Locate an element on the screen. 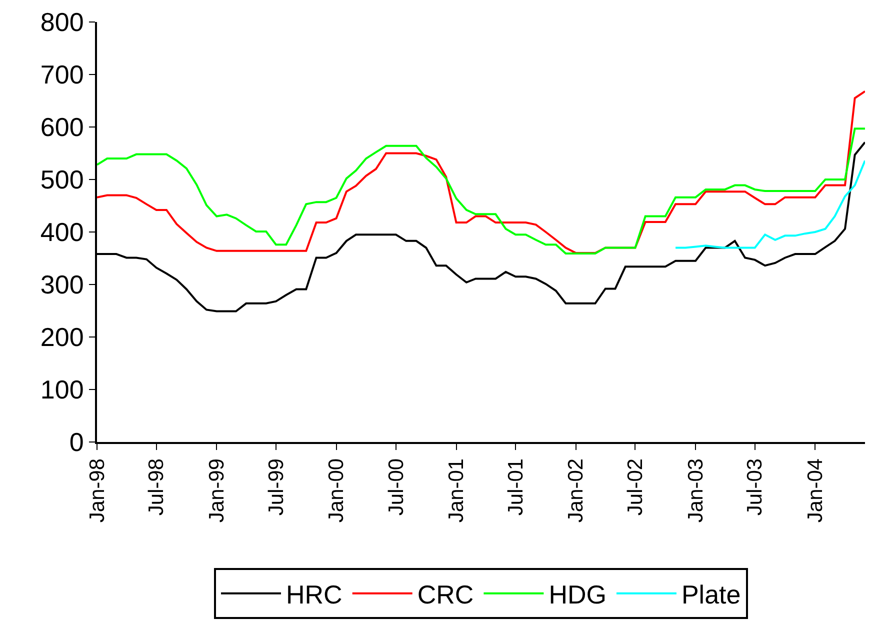  x-tick-label: Jan-03 is located at coordinates (696, 490).